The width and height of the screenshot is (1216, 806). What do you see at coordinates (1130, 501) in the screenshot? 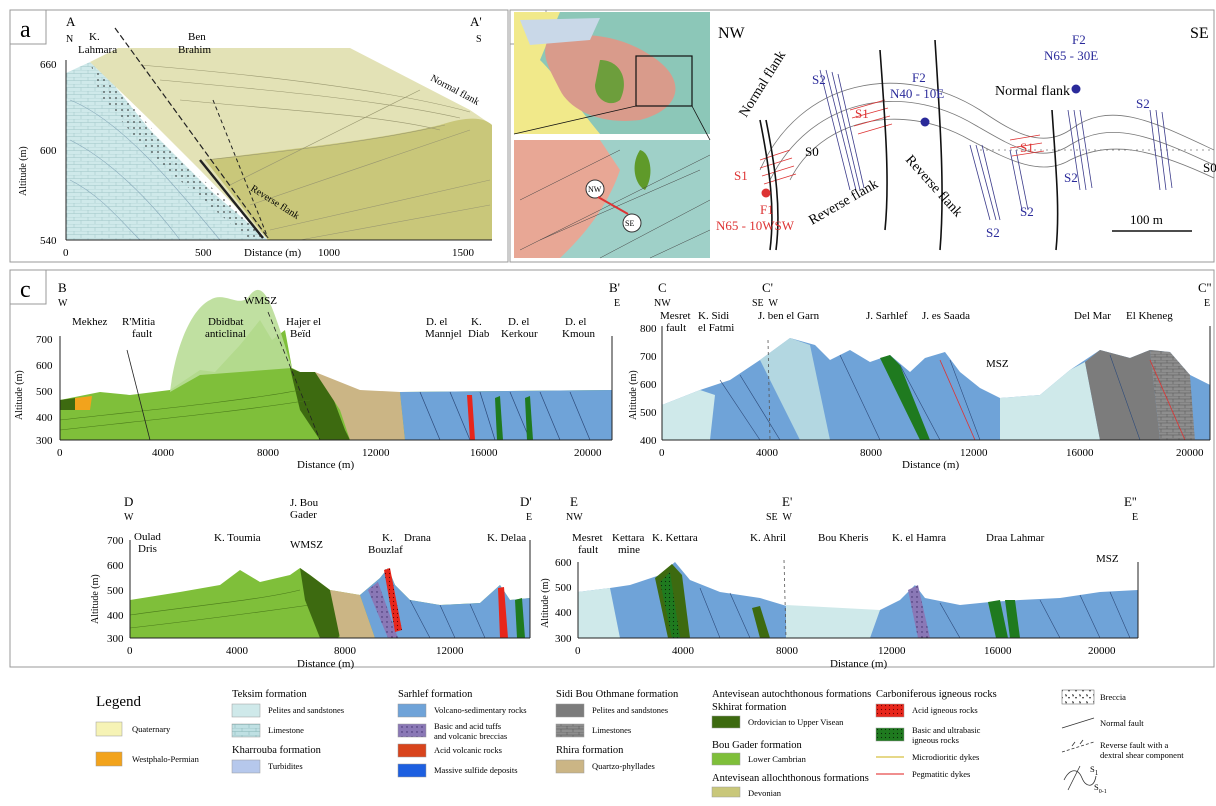
I see `section-e-end-right: E''` at bounding box center [1130, 501].